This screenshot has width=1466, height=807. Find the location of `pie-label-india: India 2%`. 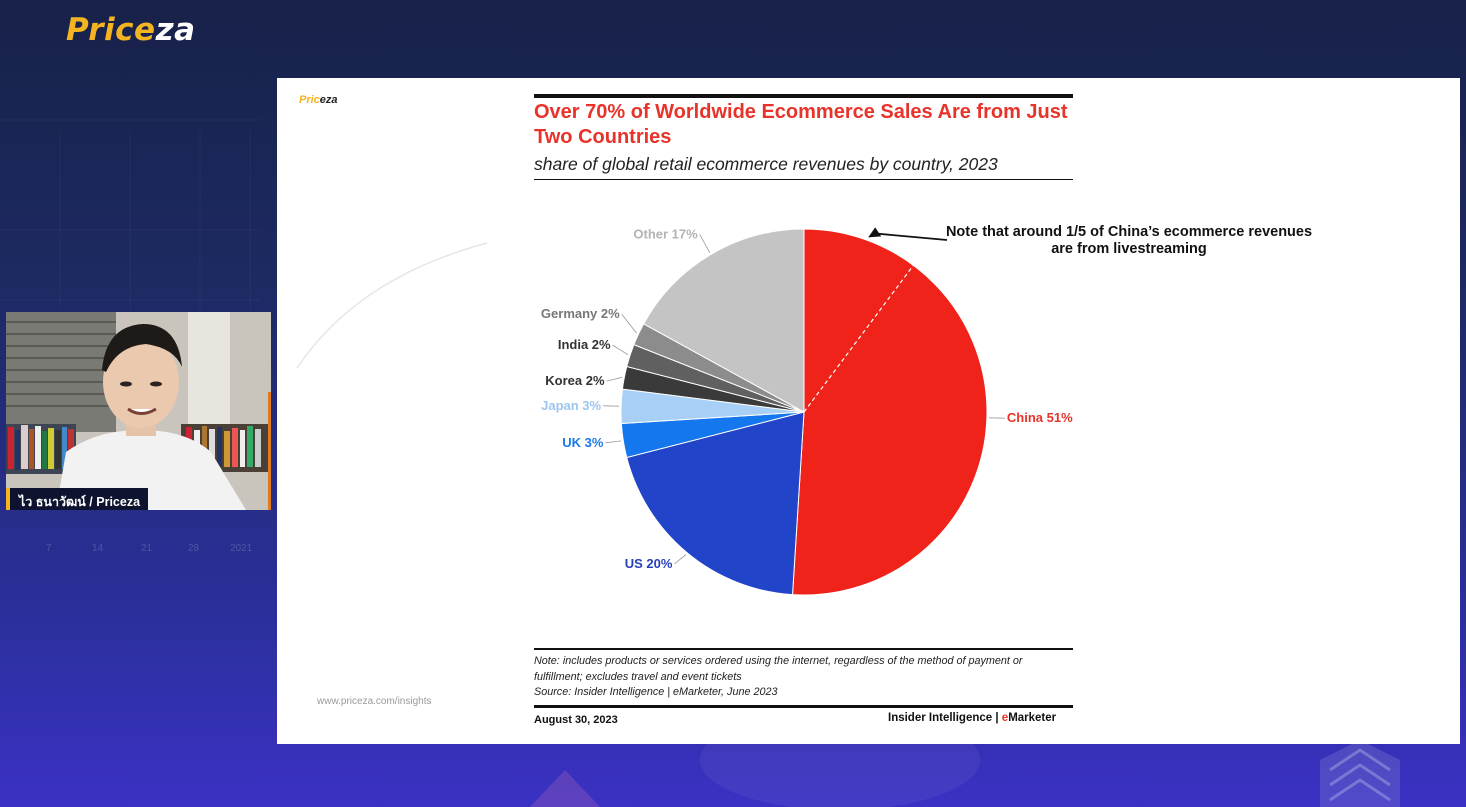

pie-label-india: India 2% is located at coordinates (584, 344).